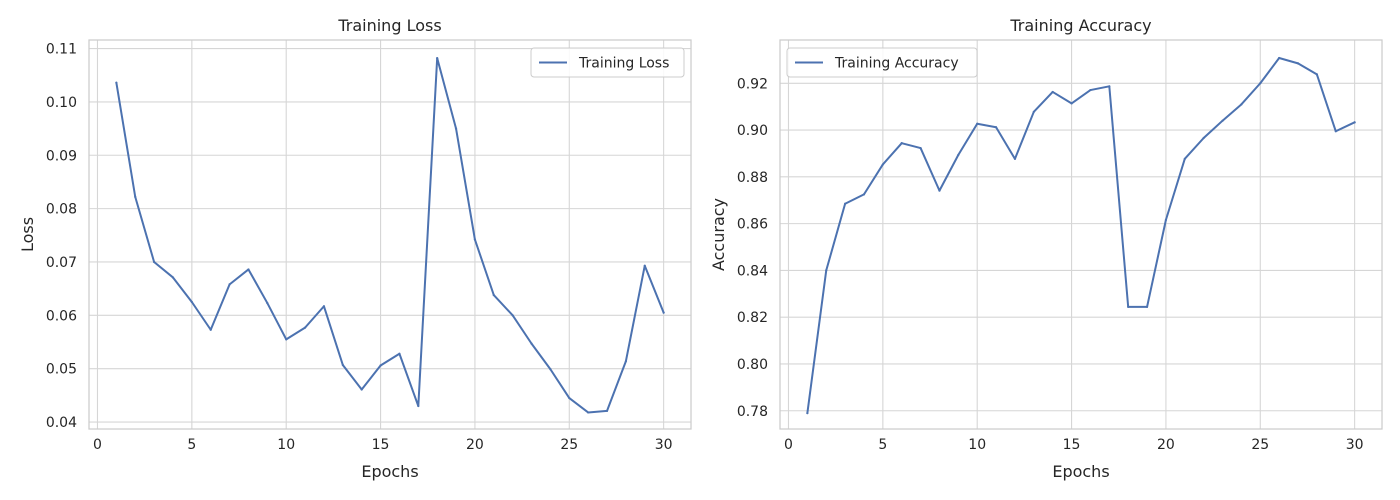 This screenshot has height=500, width=1400. What do you see at coordinates (752, 318) in the screenshot?
I see `y-tick-label: 0.82` at bounding box center [752, 318].